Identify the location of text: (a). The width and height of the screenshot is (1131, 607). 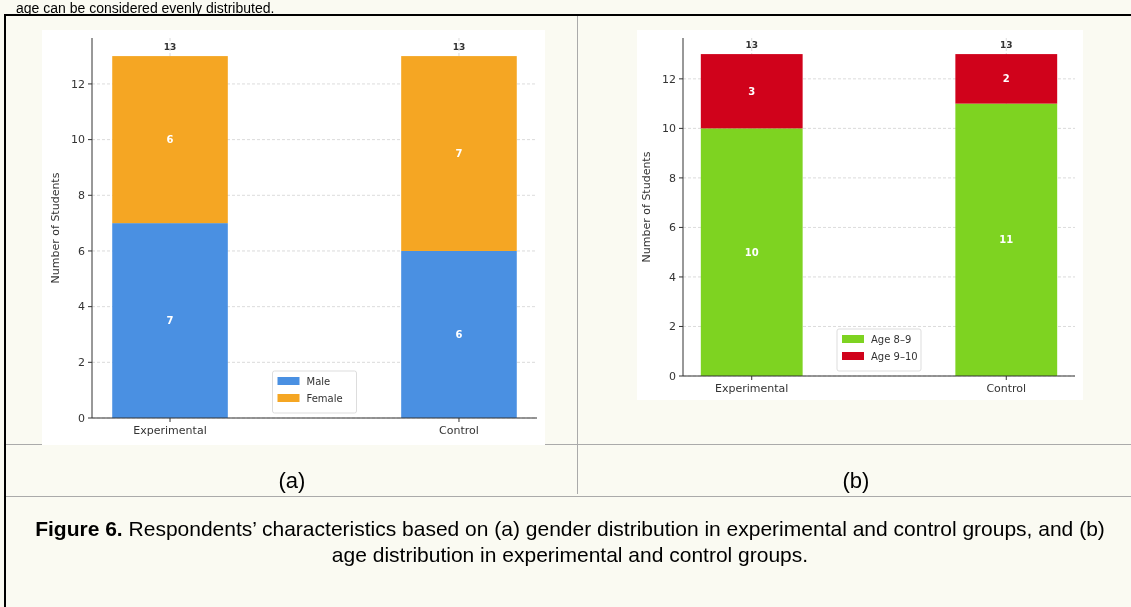
(292, 481).